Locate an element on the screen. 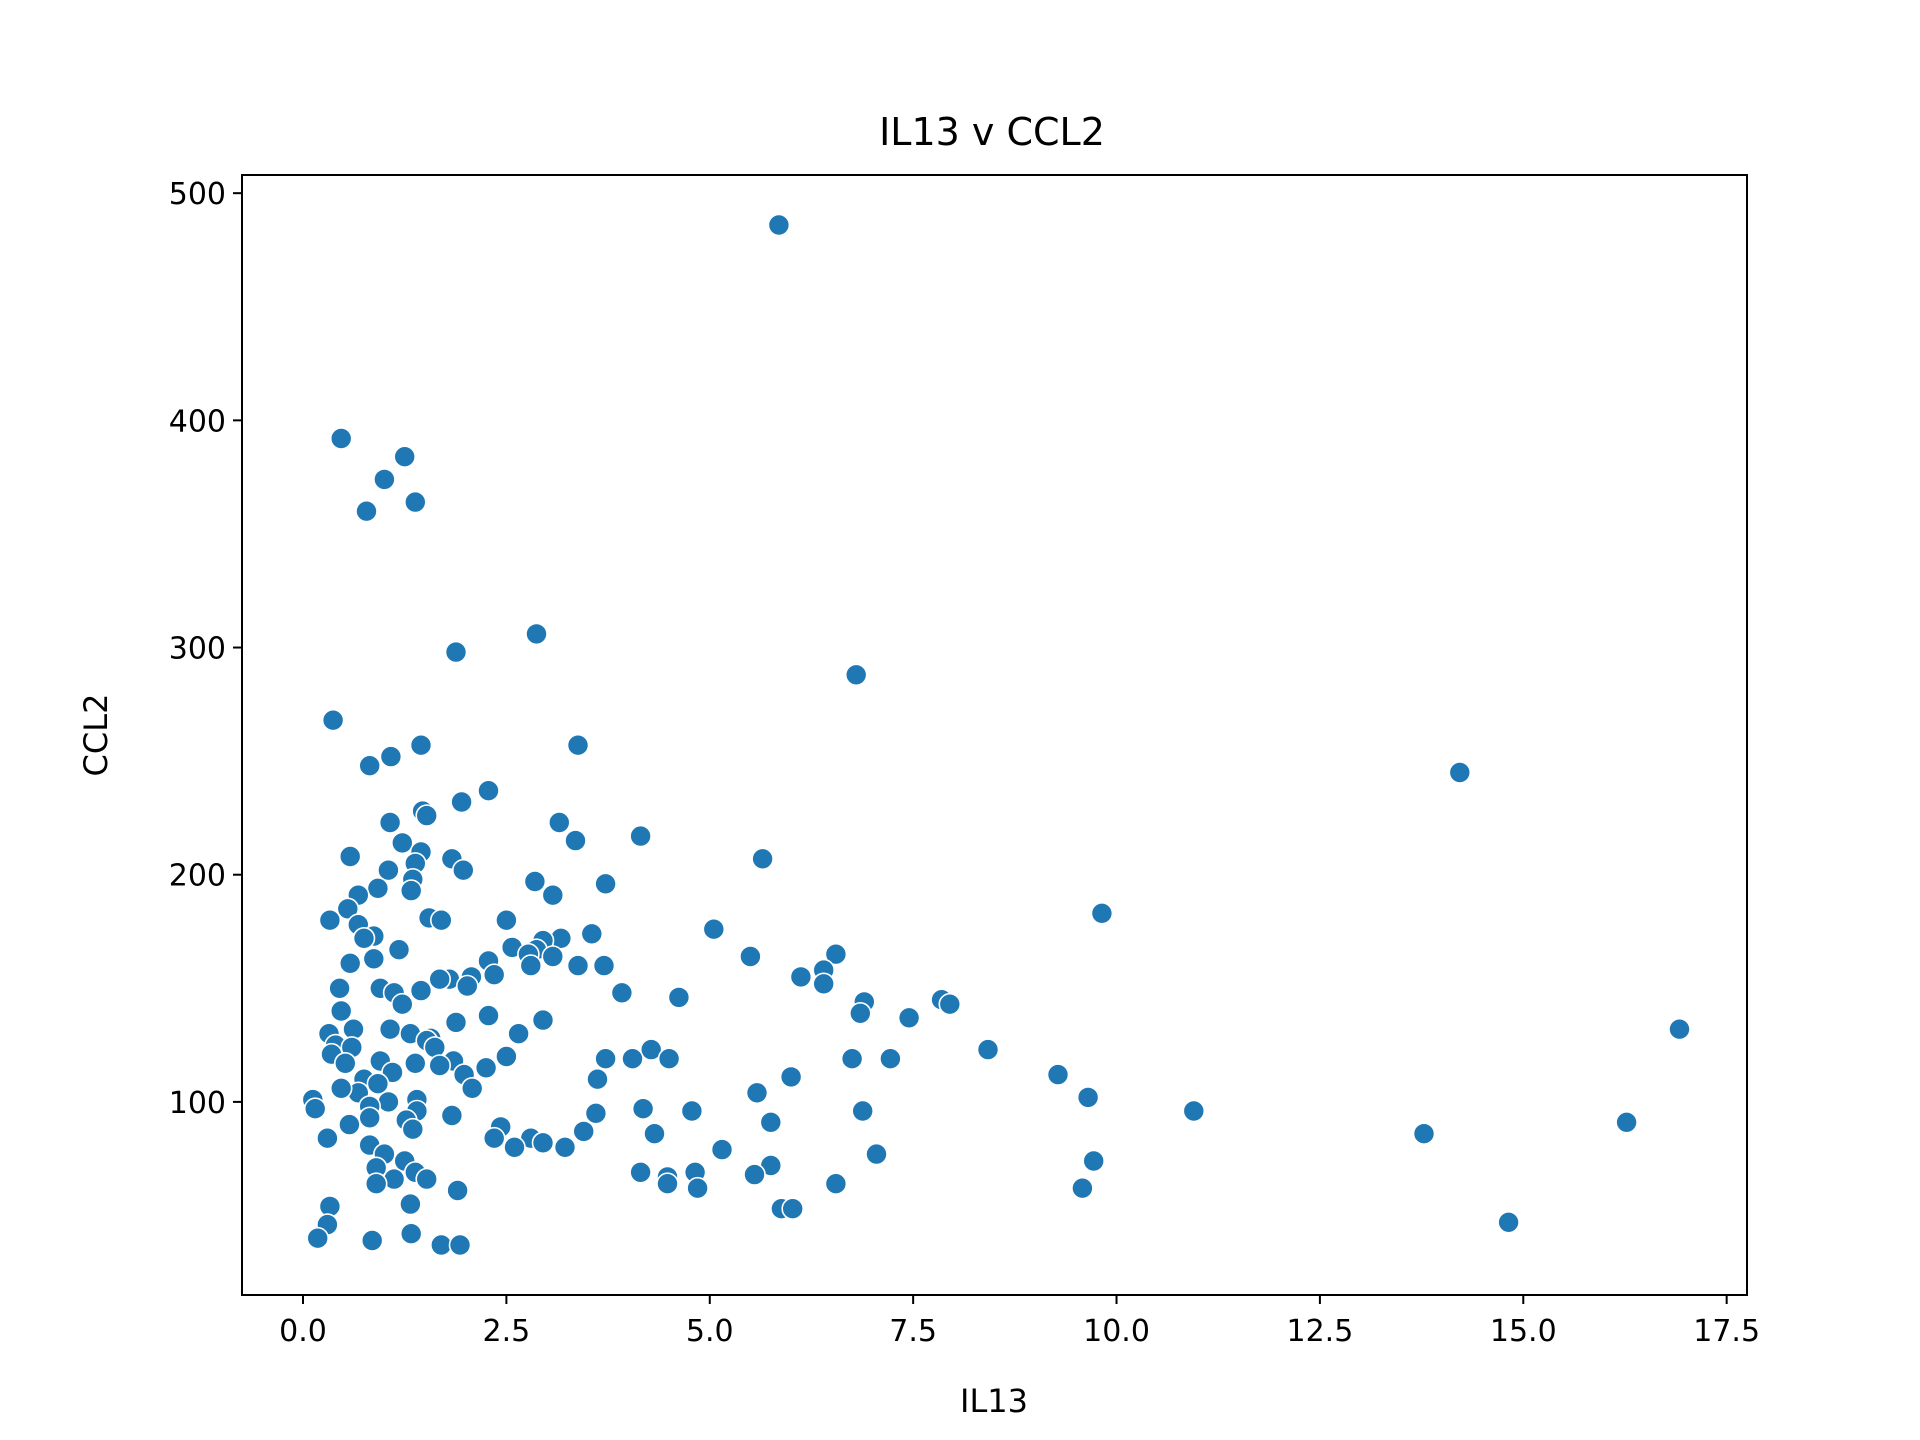  x-axis: 0.0 2.5 5.0 7.5 10.0 12.5 15.0 17.5 is located at coordinates (1019, 1322).